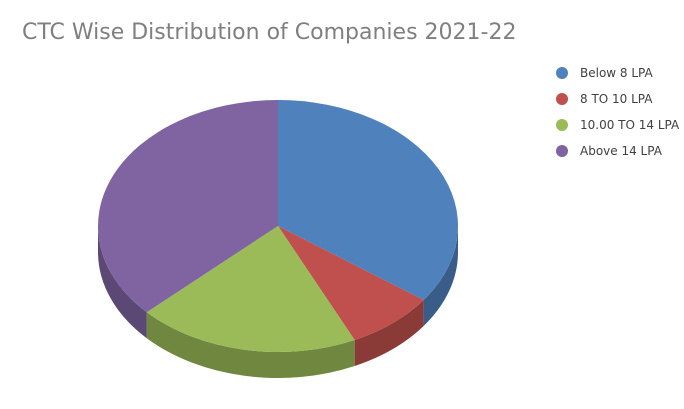 The image size is (684, 409). What do you see at coordinates (630, 125) in the screenshot?
I see `legend-label: 10.00 TO 14 LPA` at bounding box center [630, 125].